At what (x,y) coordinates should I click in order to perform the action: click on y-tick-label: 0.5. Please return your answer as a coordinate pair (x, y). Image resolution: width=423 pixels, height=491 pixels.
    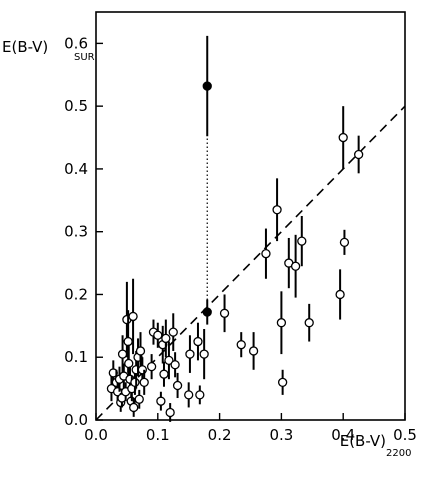
    Looking at the image, I should click on (76, 106).